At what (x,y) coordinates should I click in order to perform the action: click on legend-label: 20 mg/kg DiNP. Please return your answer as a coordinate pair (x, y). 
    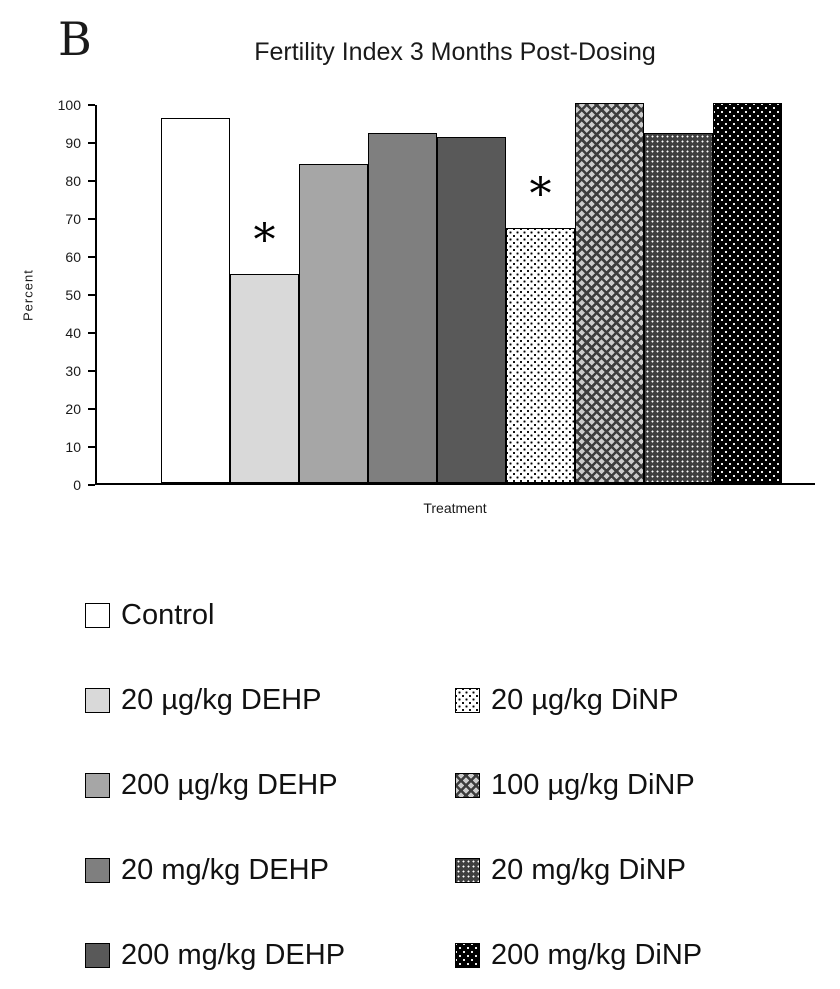
    Looking at the image, I should click on (589, 869).